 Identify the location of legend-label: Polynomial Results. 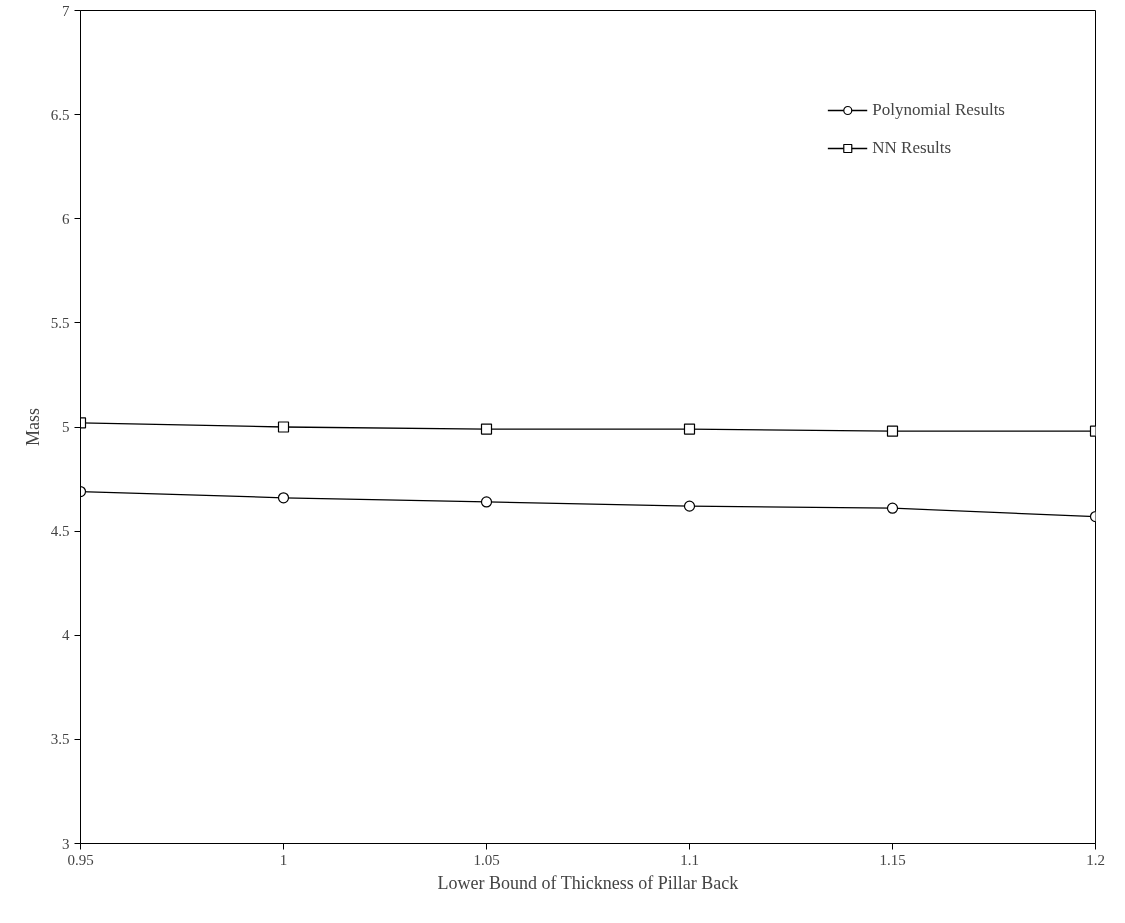
(938, 110).